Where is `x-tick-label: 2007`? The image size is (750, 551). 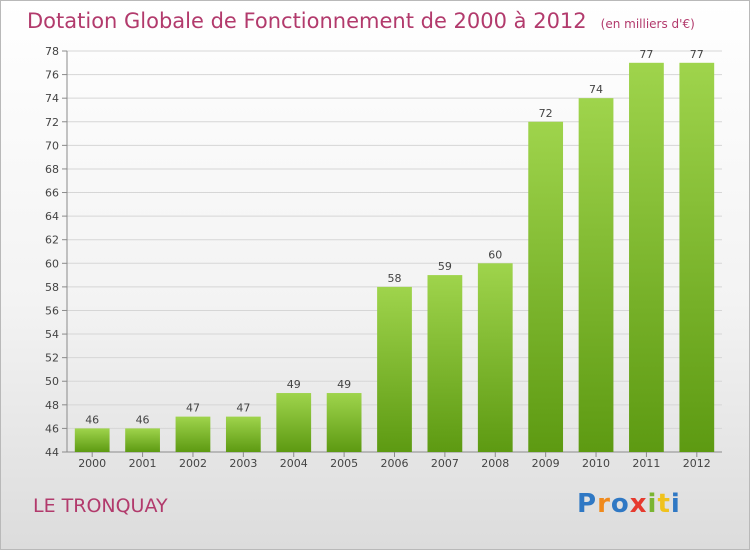 x-tick-label: 2007 is located at coordinates (445, 463).